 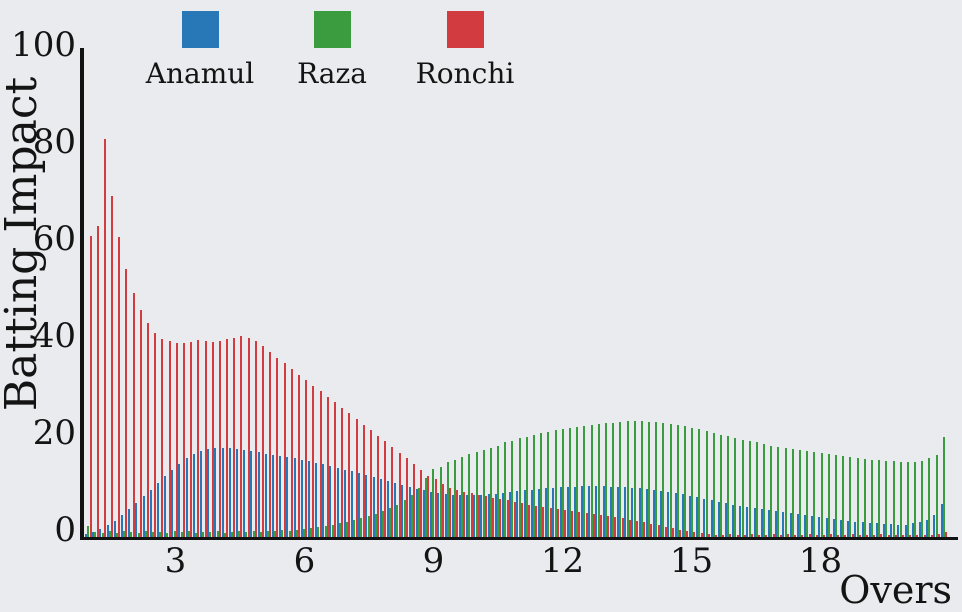 What do you see at coordinates (433, 561) in the screenshot?
I see `x-tick-label-9: 9` at bounding box center [433, 561].